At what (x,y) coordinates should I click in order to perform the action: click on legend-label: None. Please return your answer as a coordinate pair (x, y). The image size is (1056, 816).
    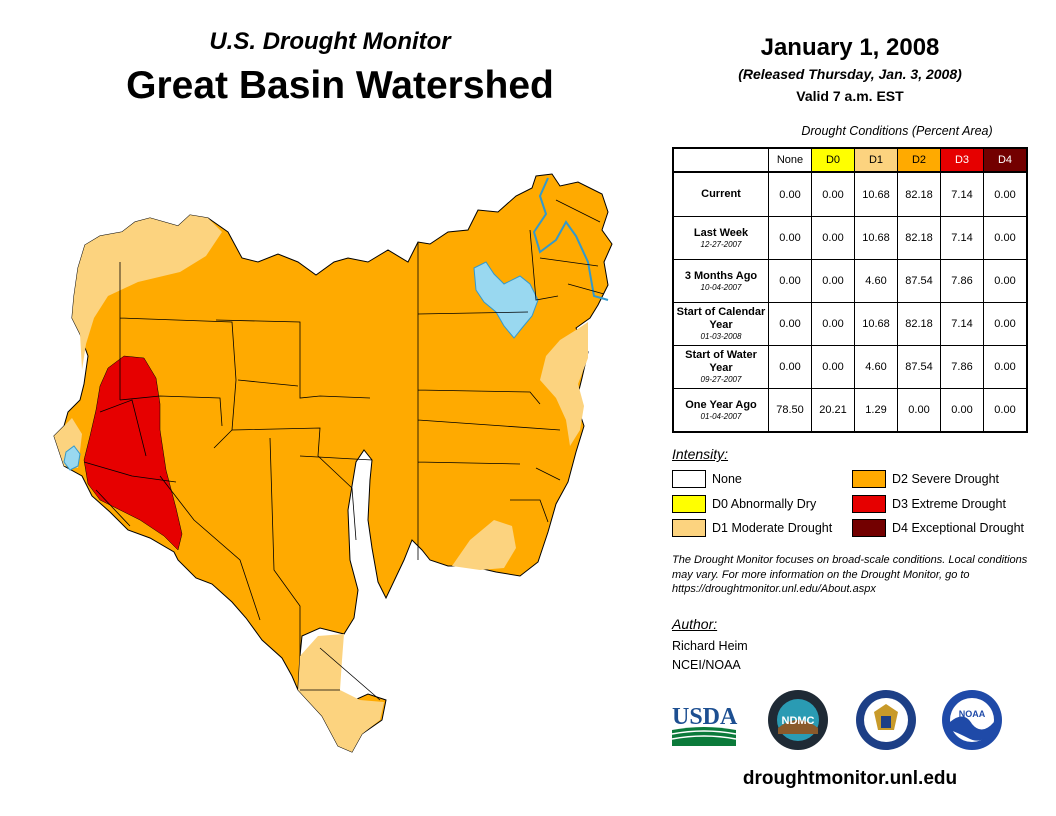
    Looking at the image, I should click on (727, 479).